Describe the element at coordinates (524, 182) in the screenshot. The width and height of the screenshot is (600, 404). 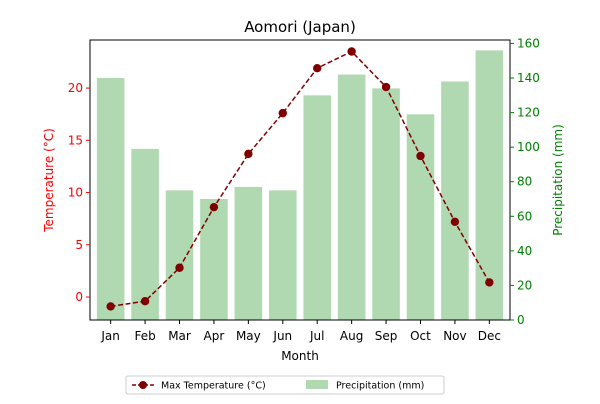
I see `right-tick-label: 80` at that location.